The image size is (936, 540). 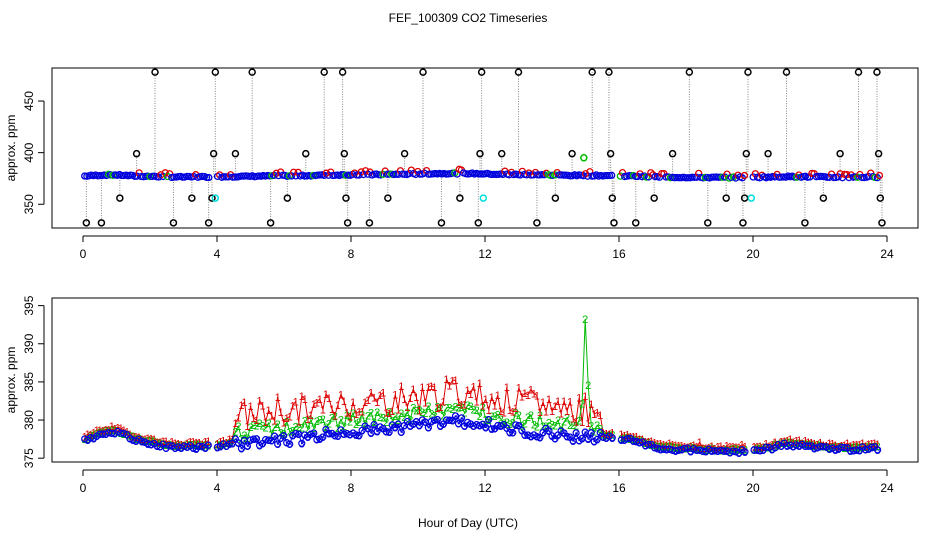 I want to click on series-1-line, so click(x=815, y=443).